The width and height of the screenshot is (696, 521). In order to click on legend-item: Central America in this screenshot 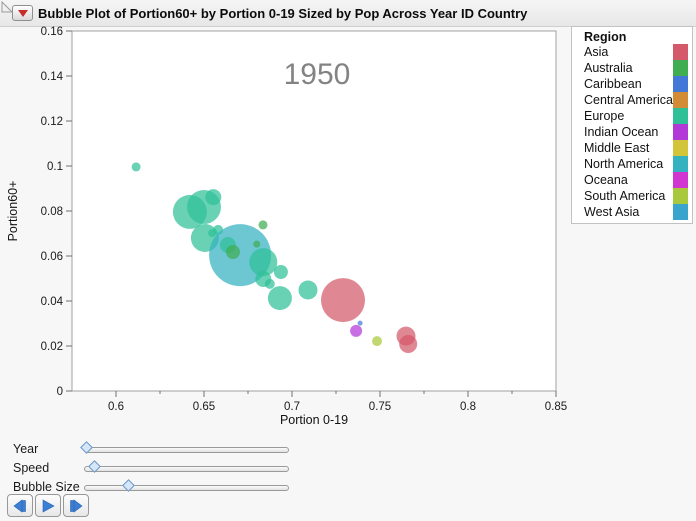, I will do `click(632, 100)`.